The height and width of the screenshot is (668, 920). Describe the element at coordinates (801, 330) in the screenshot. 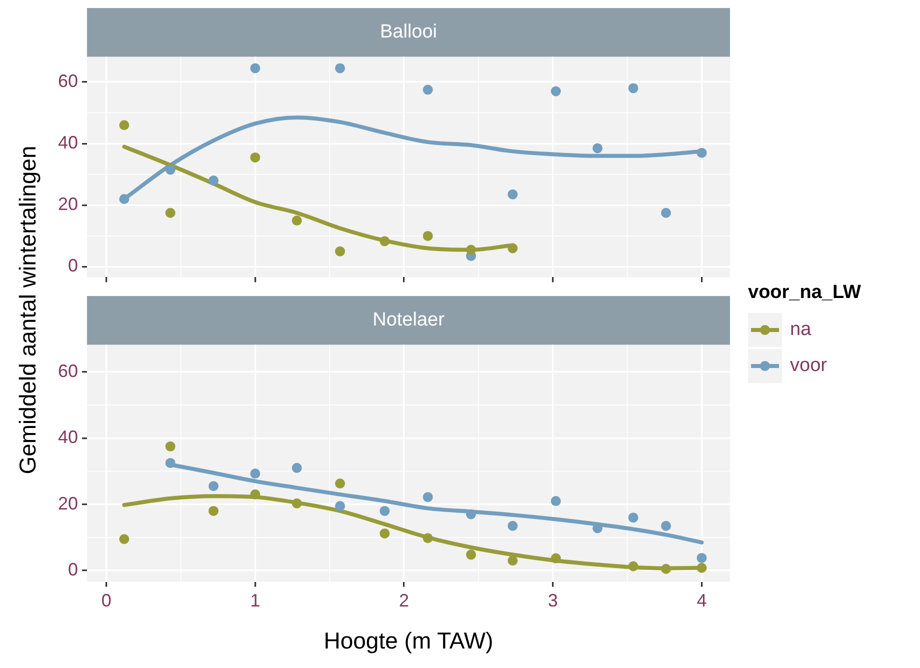

I see `legend-label: na` at that location.